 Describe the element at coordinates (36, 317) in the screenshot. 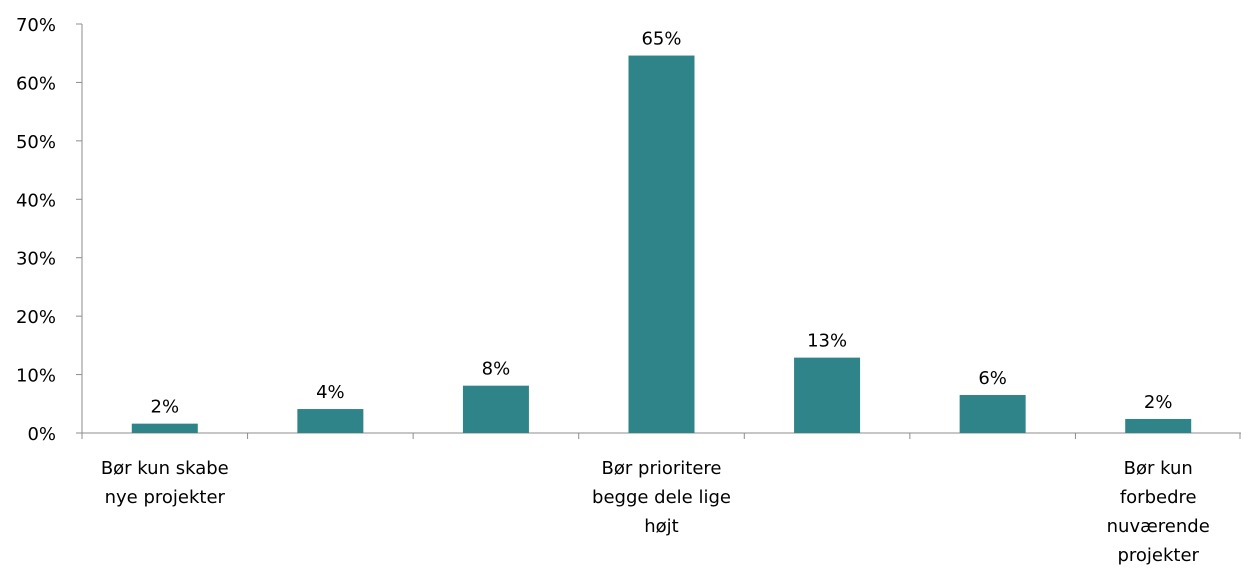

I see `y-tick-label: 20%` at that location.